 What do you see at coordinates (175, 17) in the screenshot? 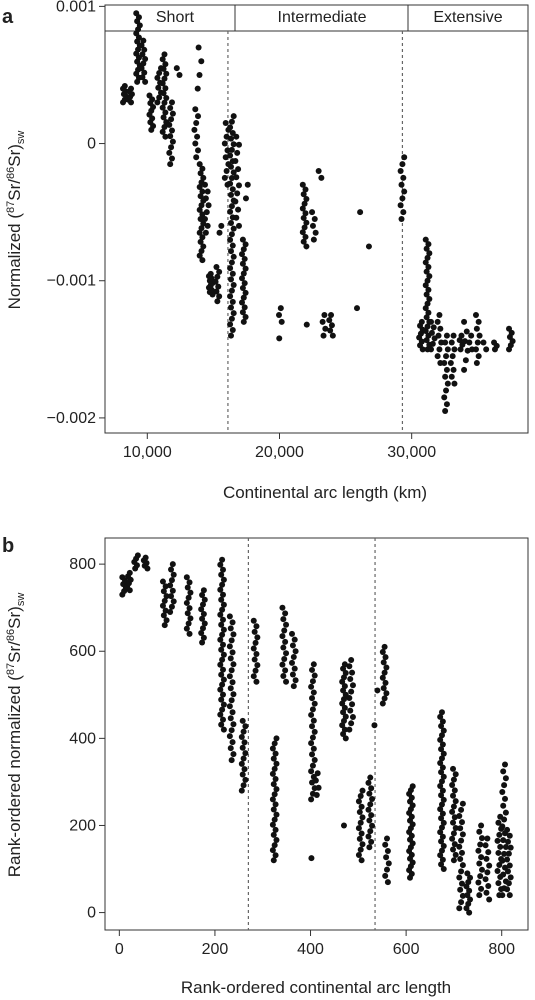
I see `region-label-short: Short` at bounding box center [175, 17].